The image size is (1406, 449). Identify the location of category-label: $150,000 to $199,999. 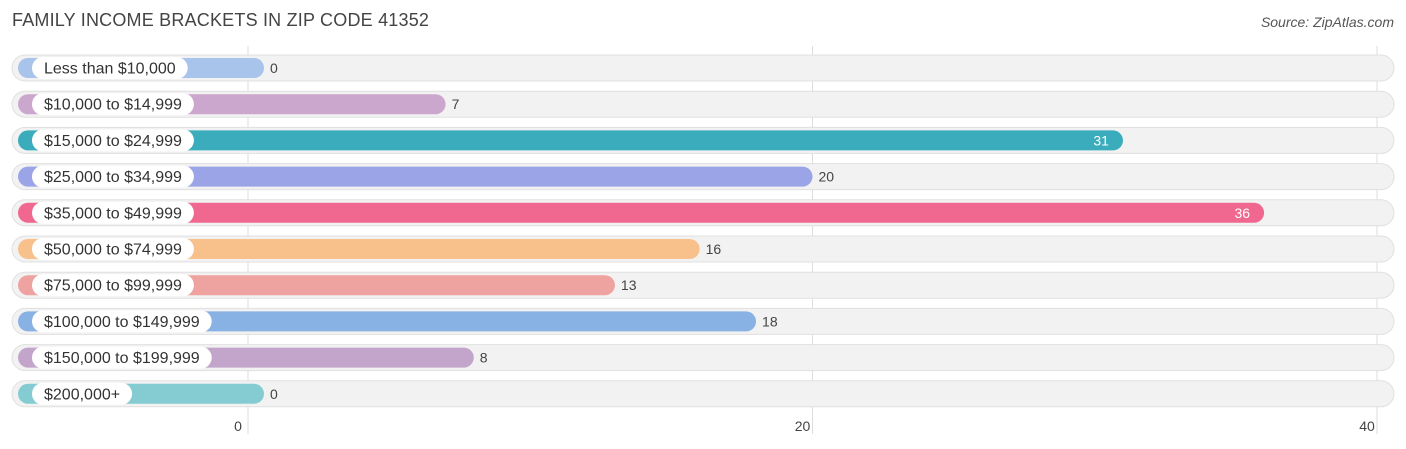
(122, 358).